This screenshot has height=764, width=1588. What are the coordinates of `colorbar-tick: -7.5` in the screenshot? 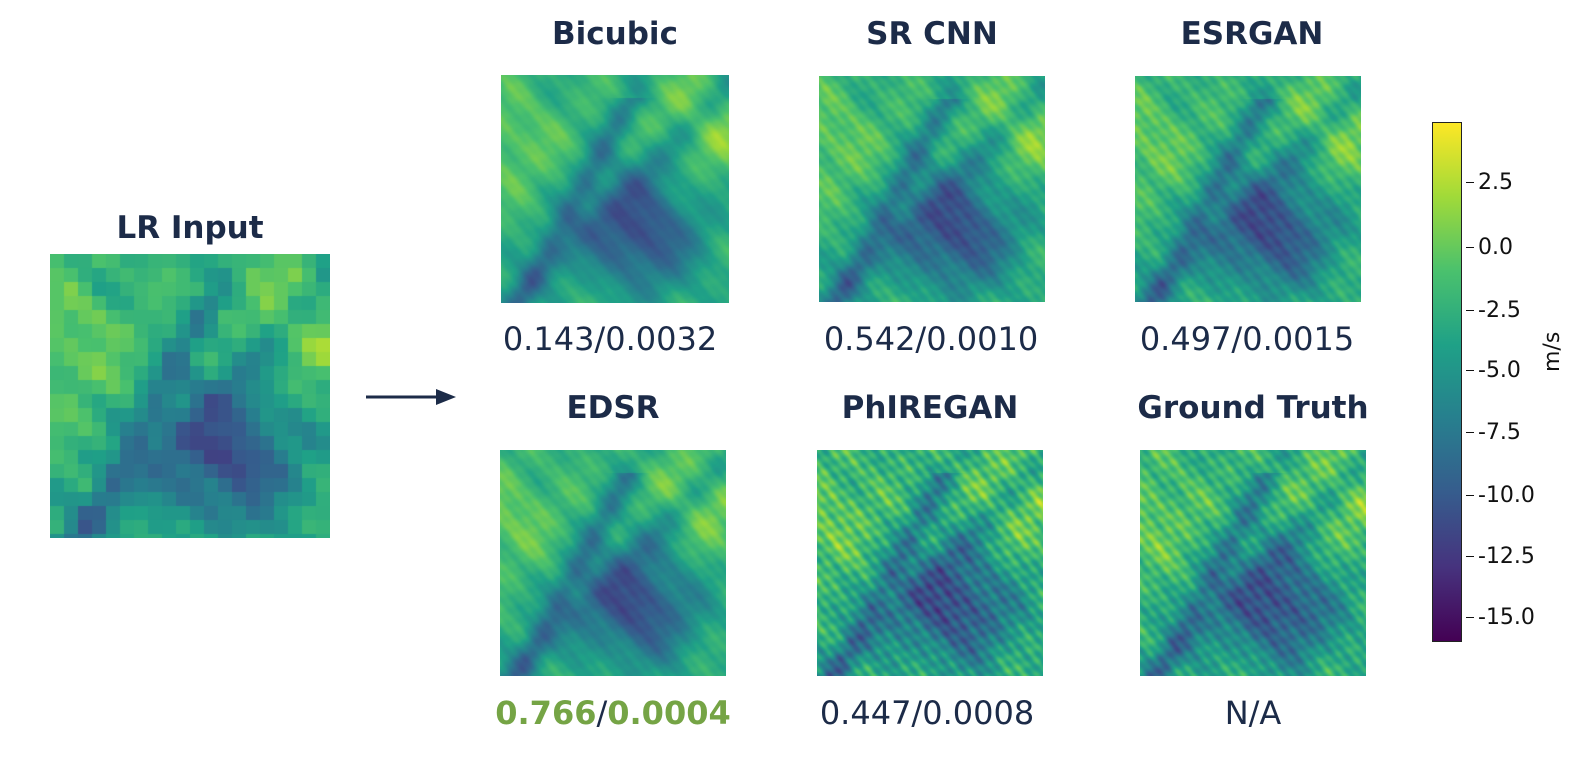 It's located at (1493, 432).